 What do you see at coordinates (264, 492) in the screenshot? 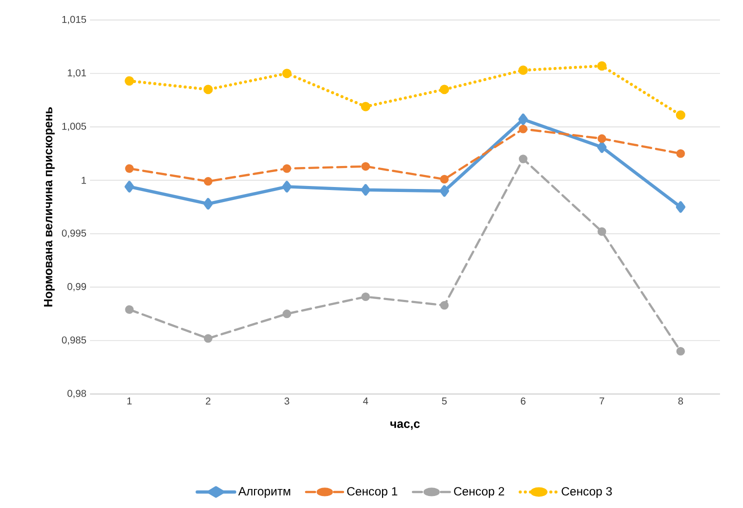
I see `legend-label: Алгоритм` at bounding box center [264, 492].